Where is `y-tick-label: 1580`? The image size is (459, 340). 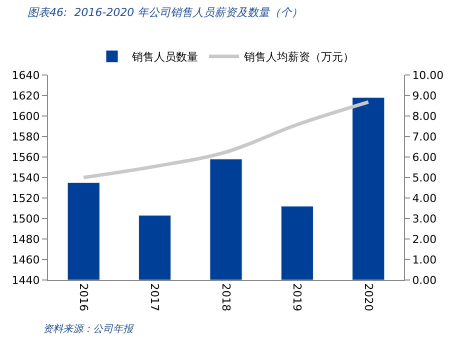
y-tick-label: 1580 is located at coordinates (26, 137).